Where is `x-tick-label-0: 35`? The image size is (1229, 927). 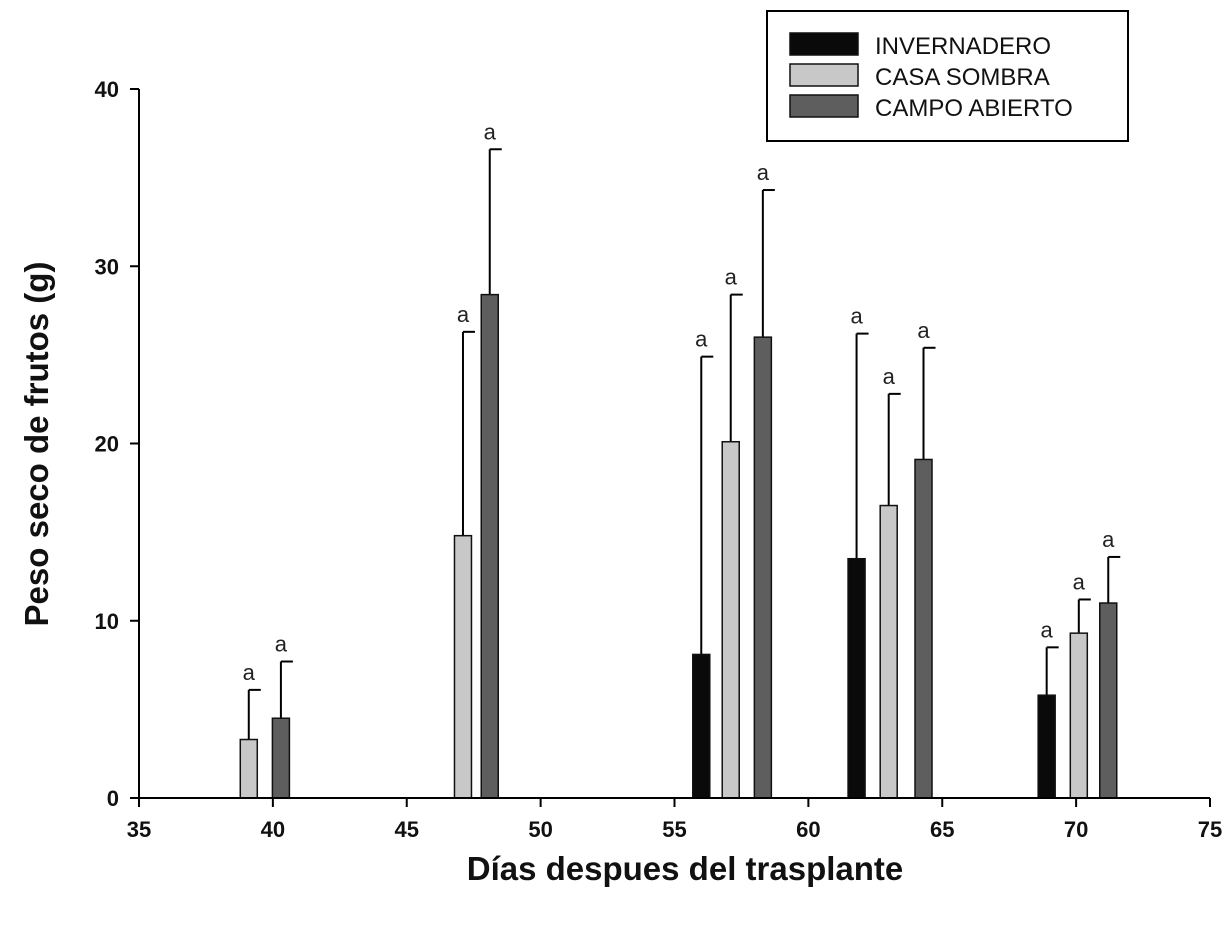
x-tick-label-0: 35 is located at coordinates (139, 829).